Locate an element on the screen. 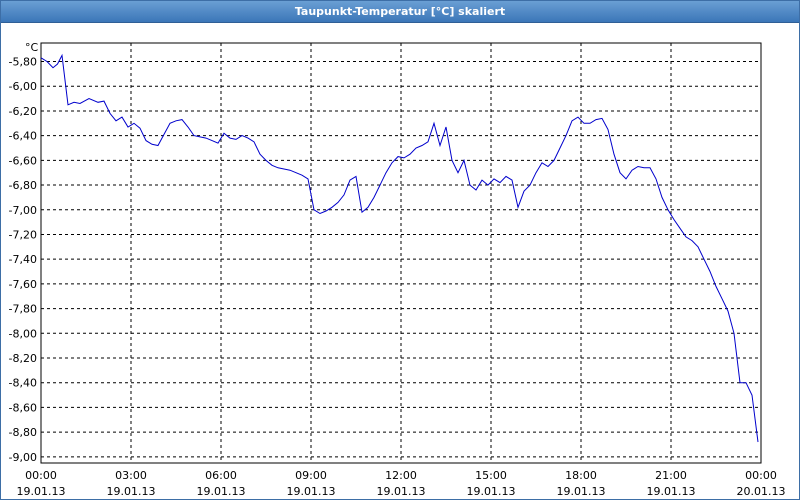 The height and width of the screenshot is (500, 800). y-tick-label: -8,80 is located at coordinates (23, 432).